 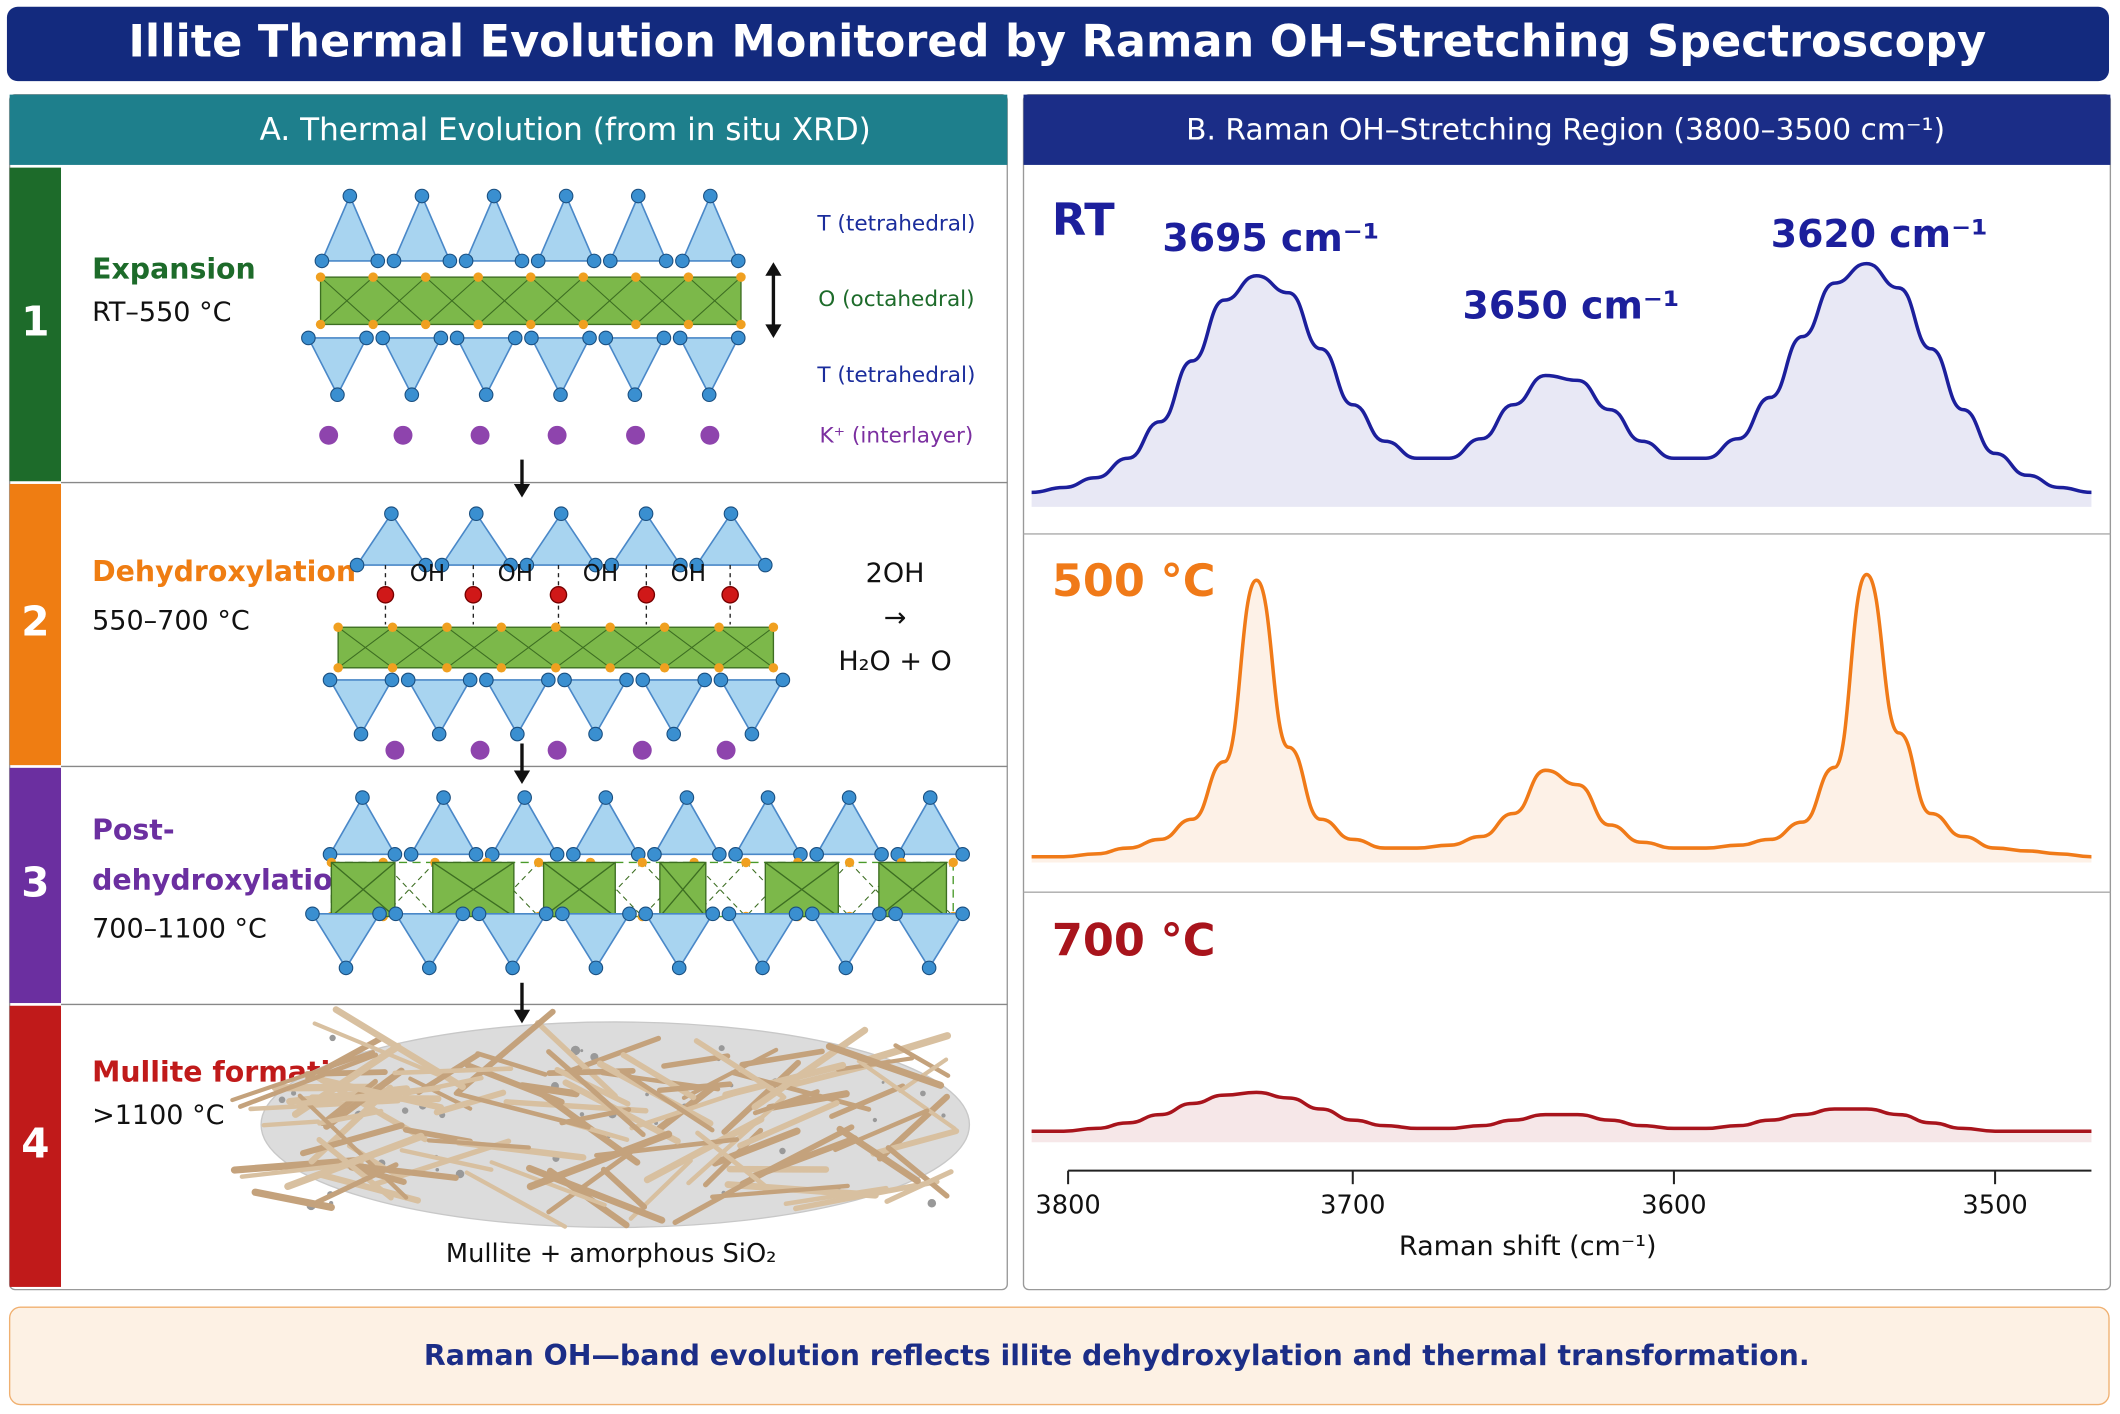 What do you see at coordinates (1673, 1205) in the screenshot?
I see `x-tick-label: 3600` at bounding box center [1673, 1205].